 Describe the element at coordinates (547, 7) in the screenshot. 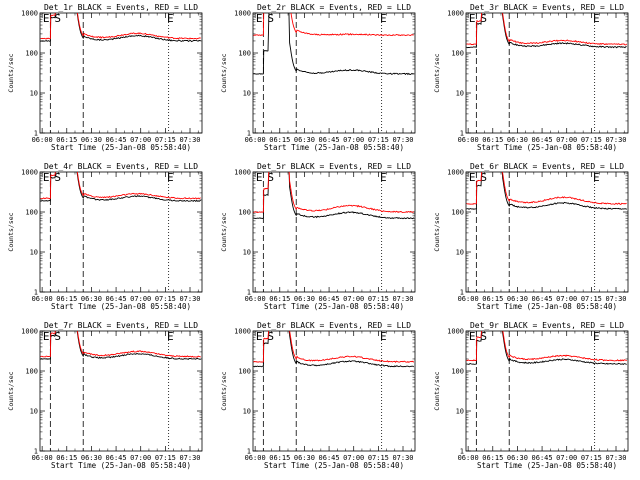

I see `panel-title: Det_3r BLACK = Events, RED = LLD` at that location.